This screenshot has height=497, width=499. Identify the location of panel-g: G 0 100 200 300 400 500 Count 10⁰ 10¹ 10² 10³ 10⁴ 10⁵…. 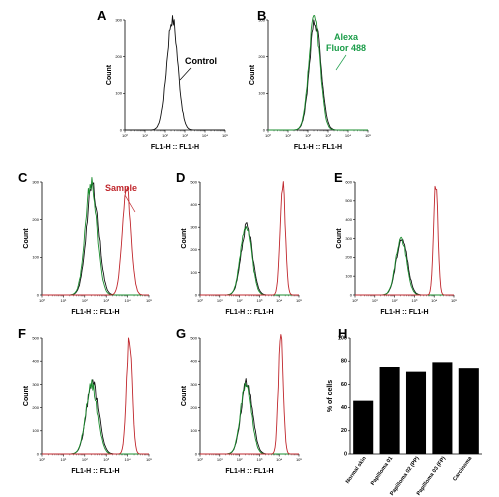
(239, 400).